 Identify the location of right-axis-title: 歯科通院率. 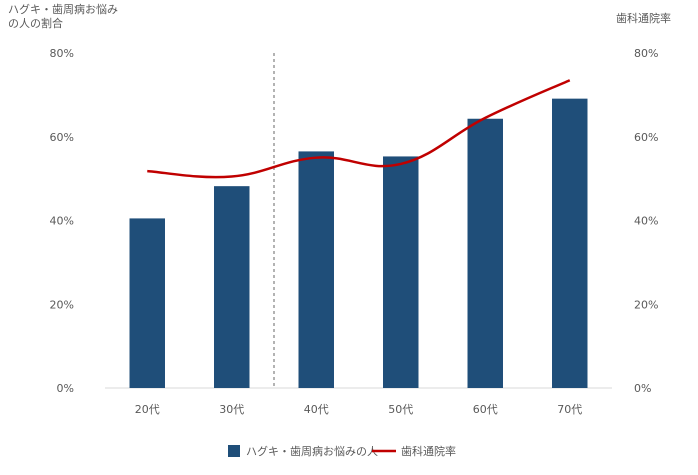
(643, 18).